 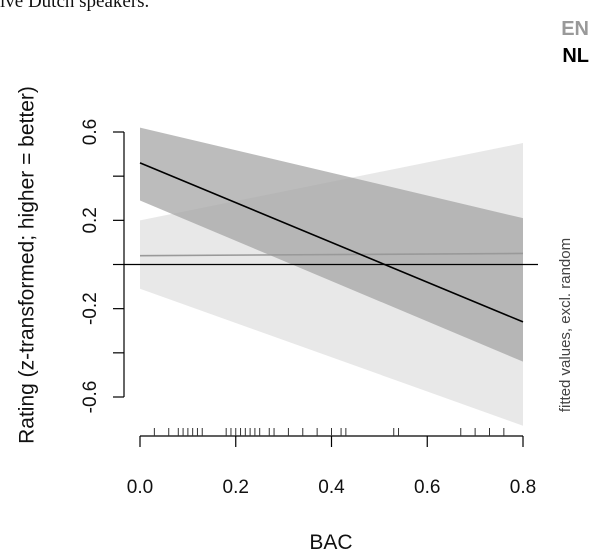 I want to click on x-tick-label: 0.6, so click(x=427, y=487).